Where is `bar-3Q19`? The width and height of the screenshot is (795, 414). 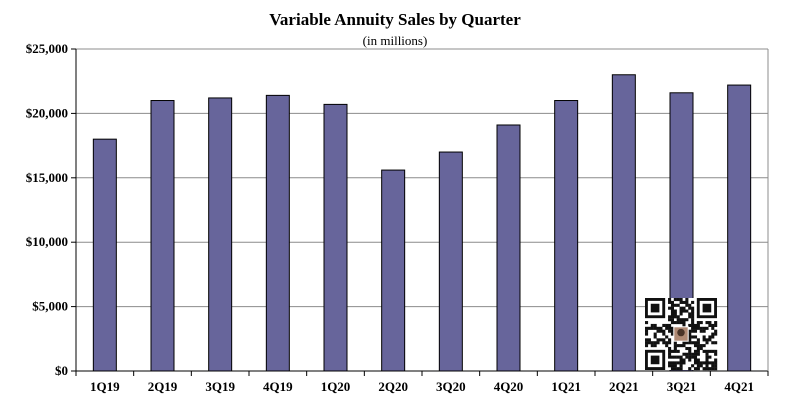 bar-3Q19 is located at coordinates (220, 234).